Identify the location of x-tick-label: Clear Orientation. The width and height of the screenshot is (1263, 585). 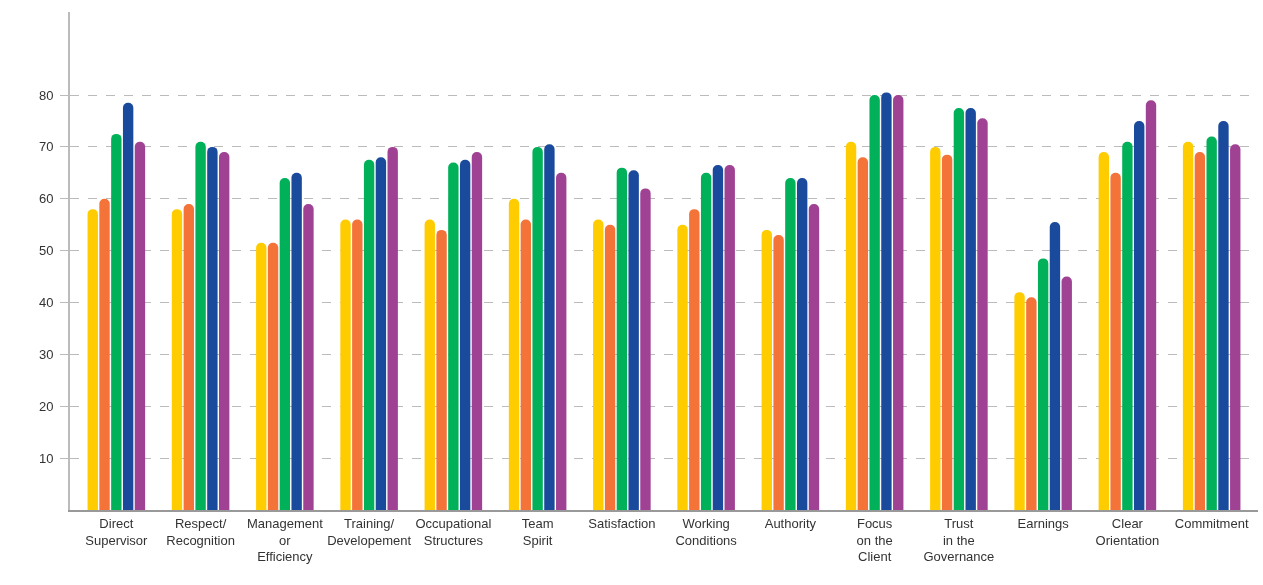
(1127, 531).